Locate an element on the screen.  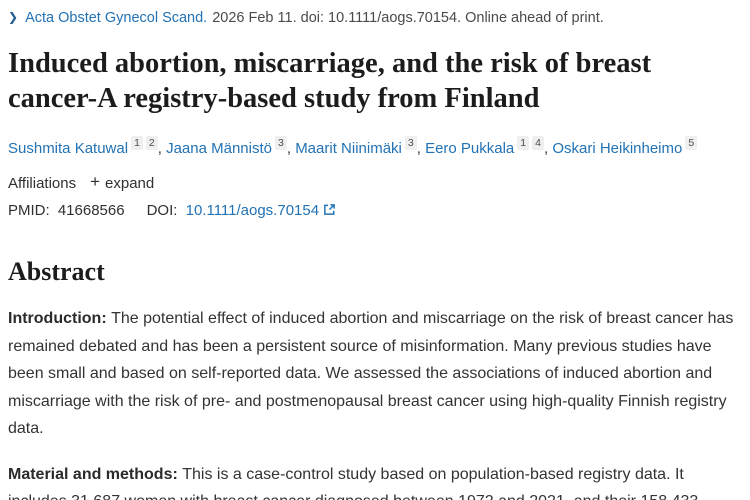
journal-dropdown-link: Acta Obstet Gynecol Scand. is located at coordinates (116, 18).